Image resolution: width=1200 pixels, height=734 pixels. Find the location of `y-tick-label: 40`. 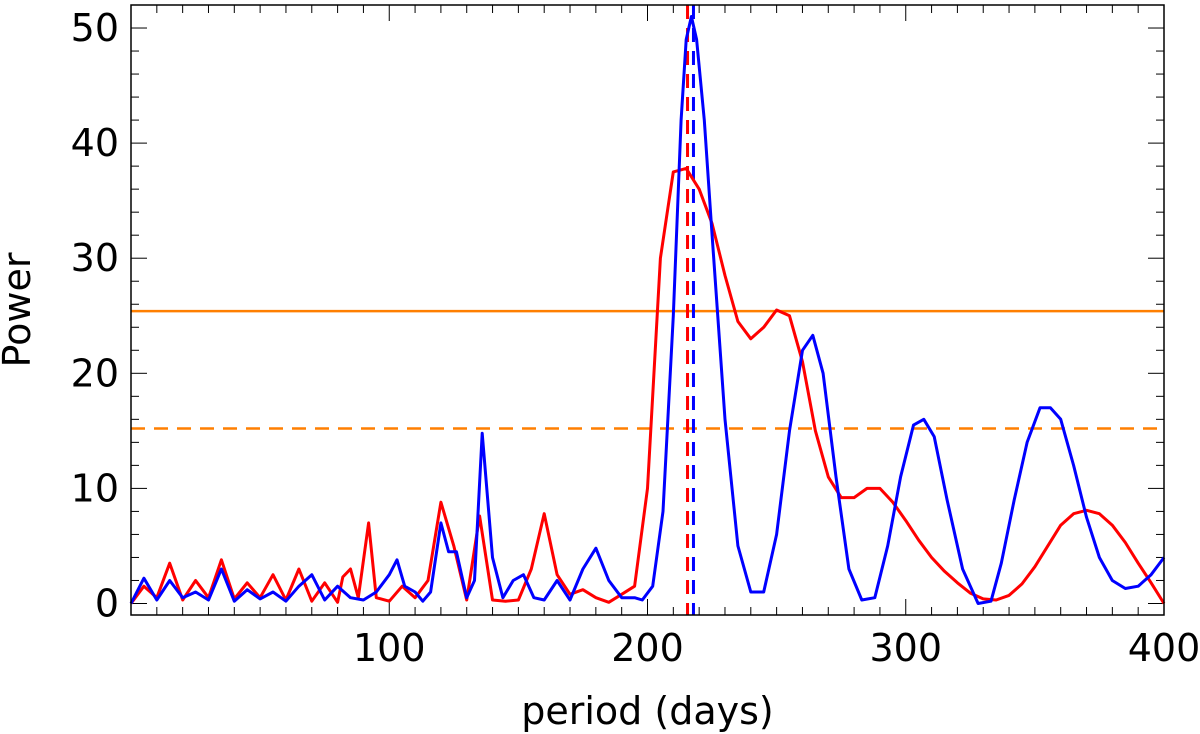

y-tick-label: 40 is located at coordinates (95, 143).